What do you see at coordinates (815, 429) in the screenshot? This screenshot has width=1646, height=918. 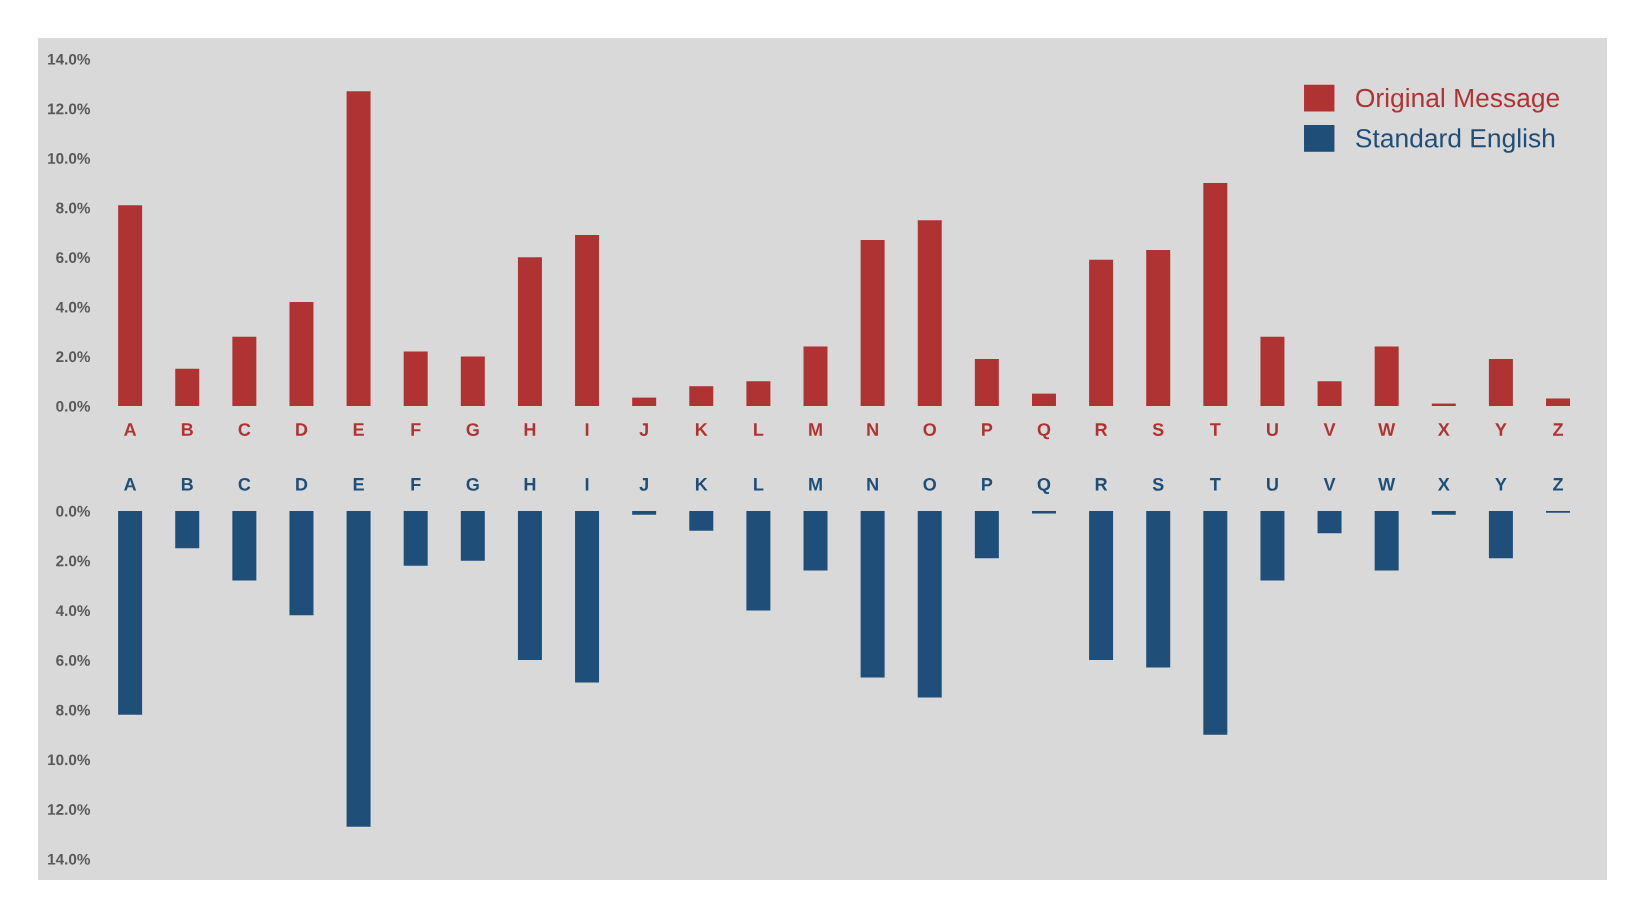 I see `x-tick-label: M` at bounding box center [815, 429].